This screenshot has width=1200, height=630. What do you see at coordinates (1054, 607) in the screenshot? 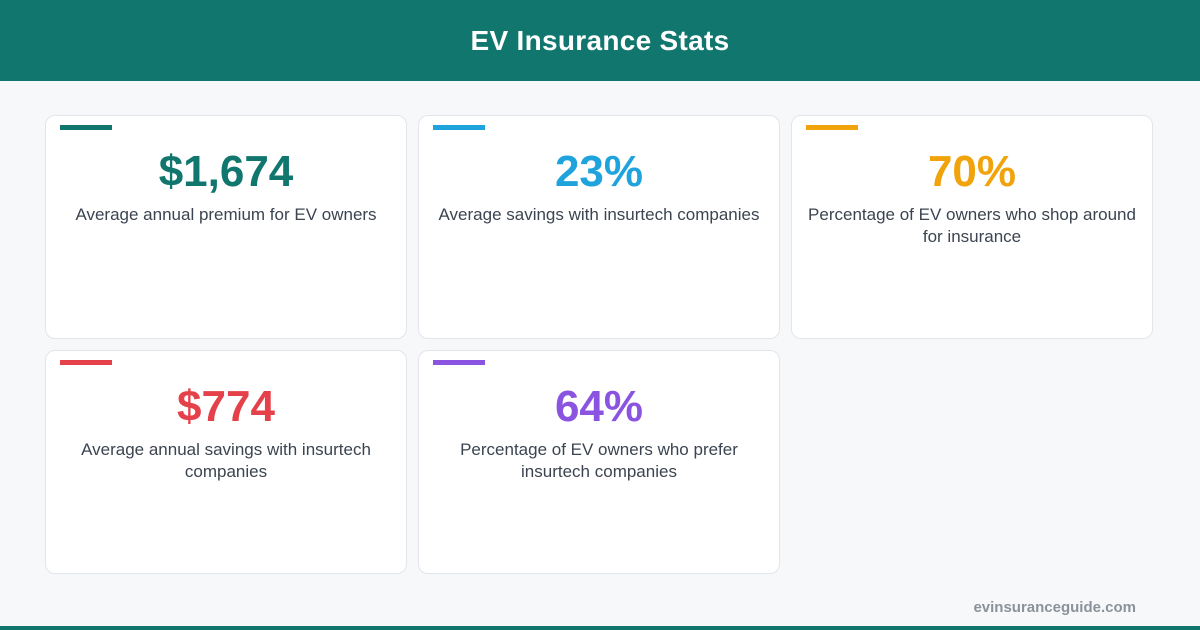
I see `site-url: evinsuranceguide.com` at bounding box center [1054, 607].